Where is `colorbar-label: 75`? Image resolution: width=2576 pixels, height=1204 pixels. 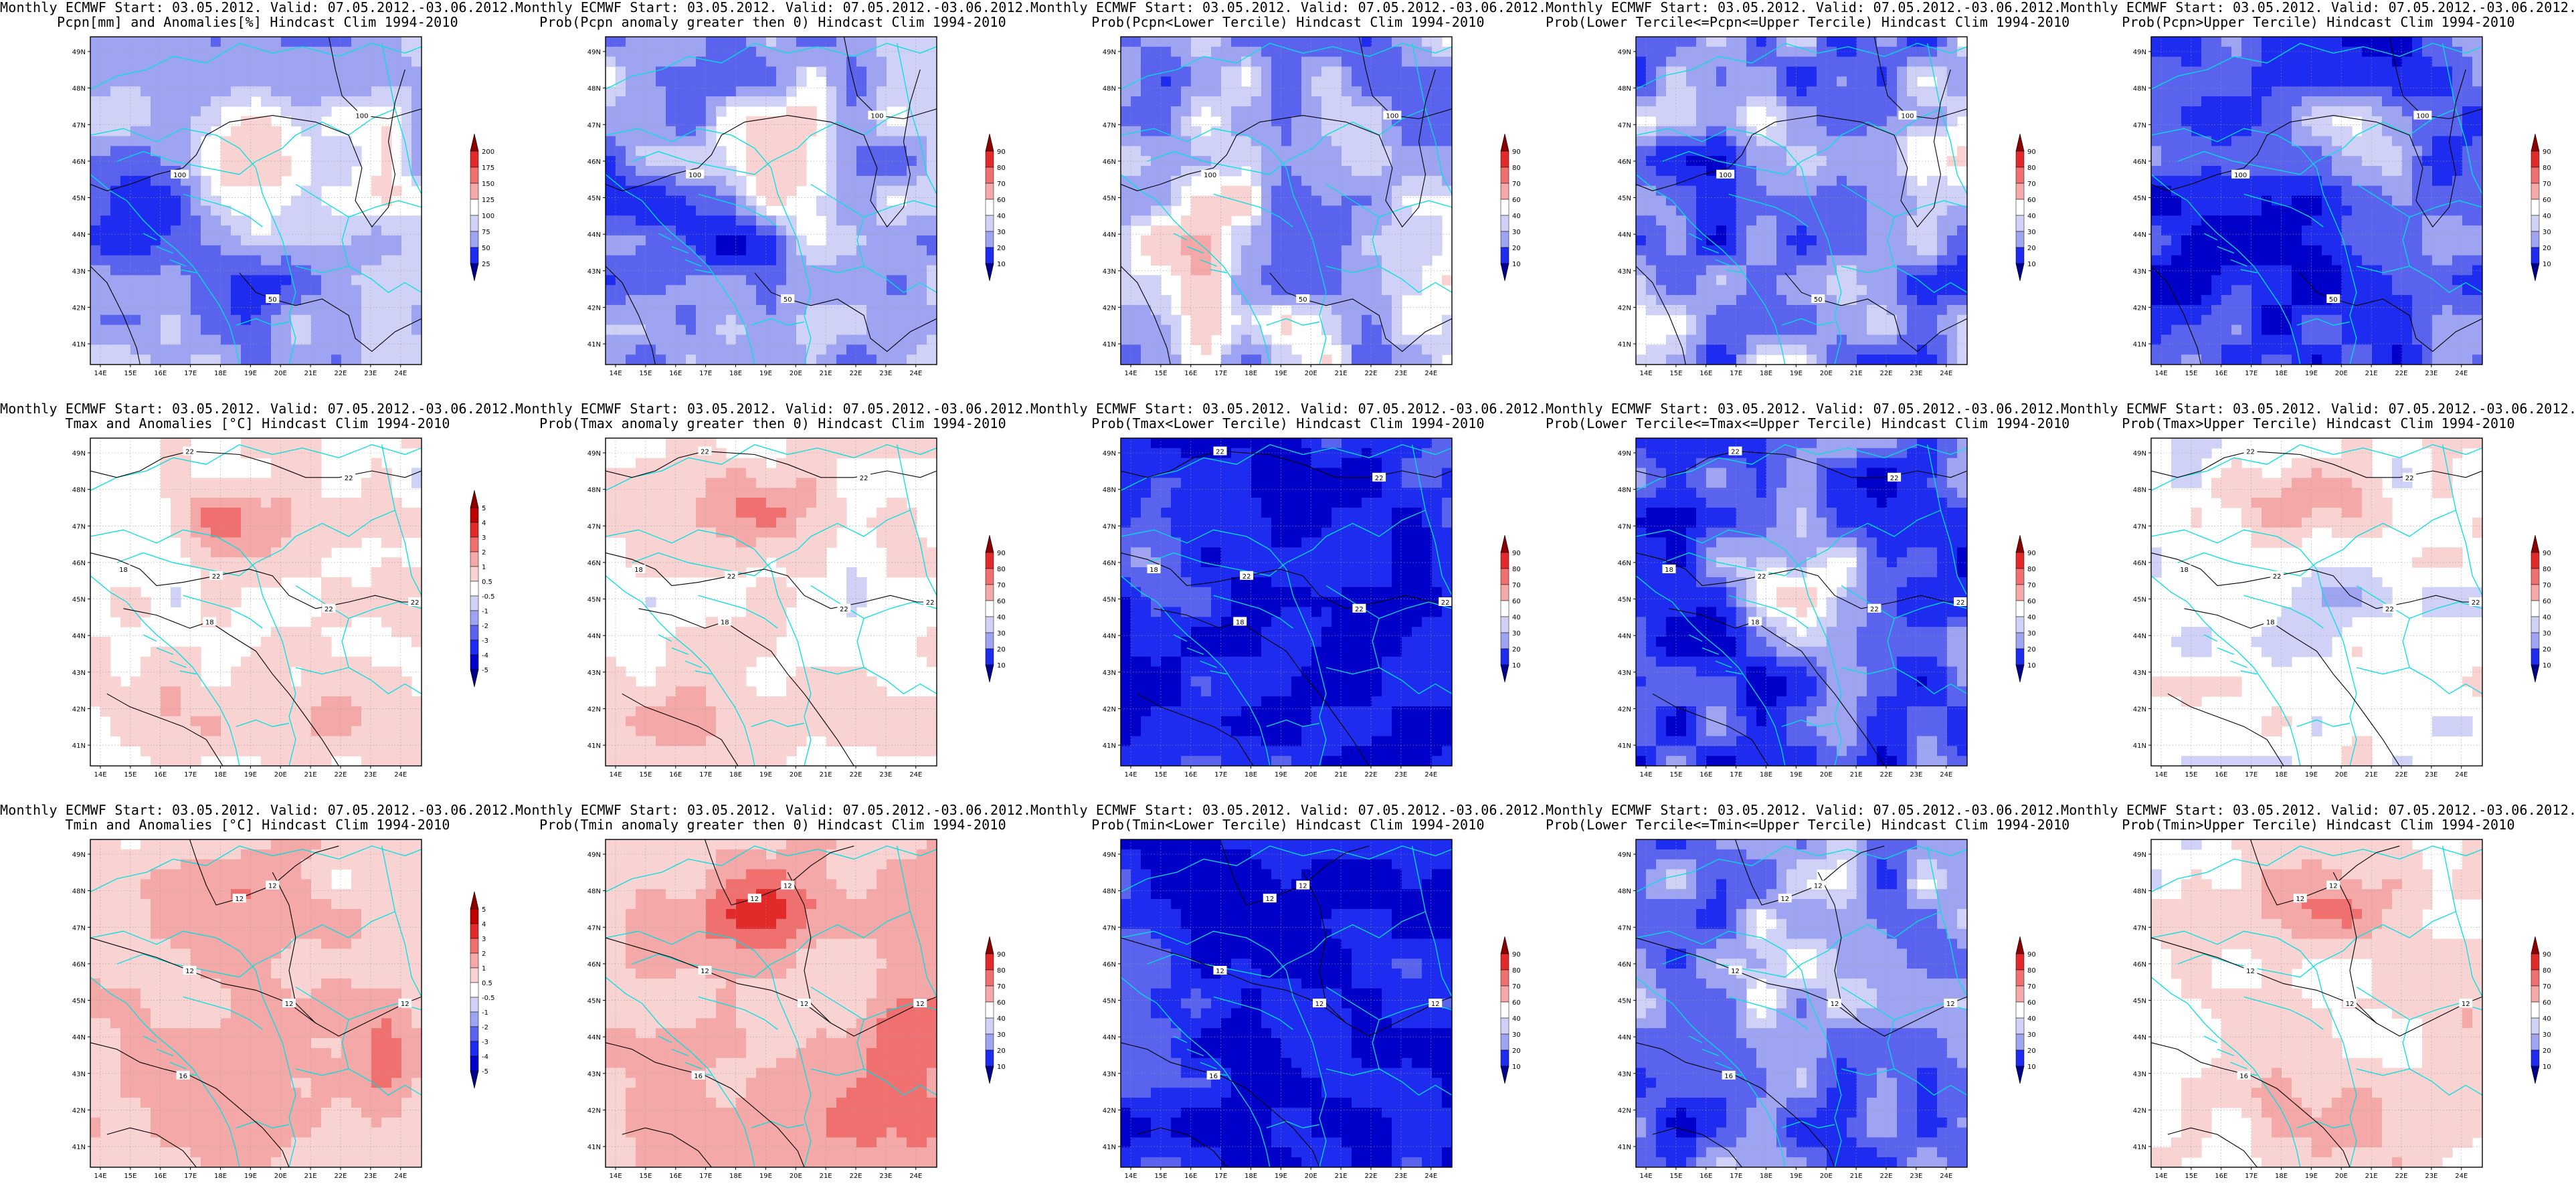 colorbar-label: 75 is located at coordinates (486, 232).